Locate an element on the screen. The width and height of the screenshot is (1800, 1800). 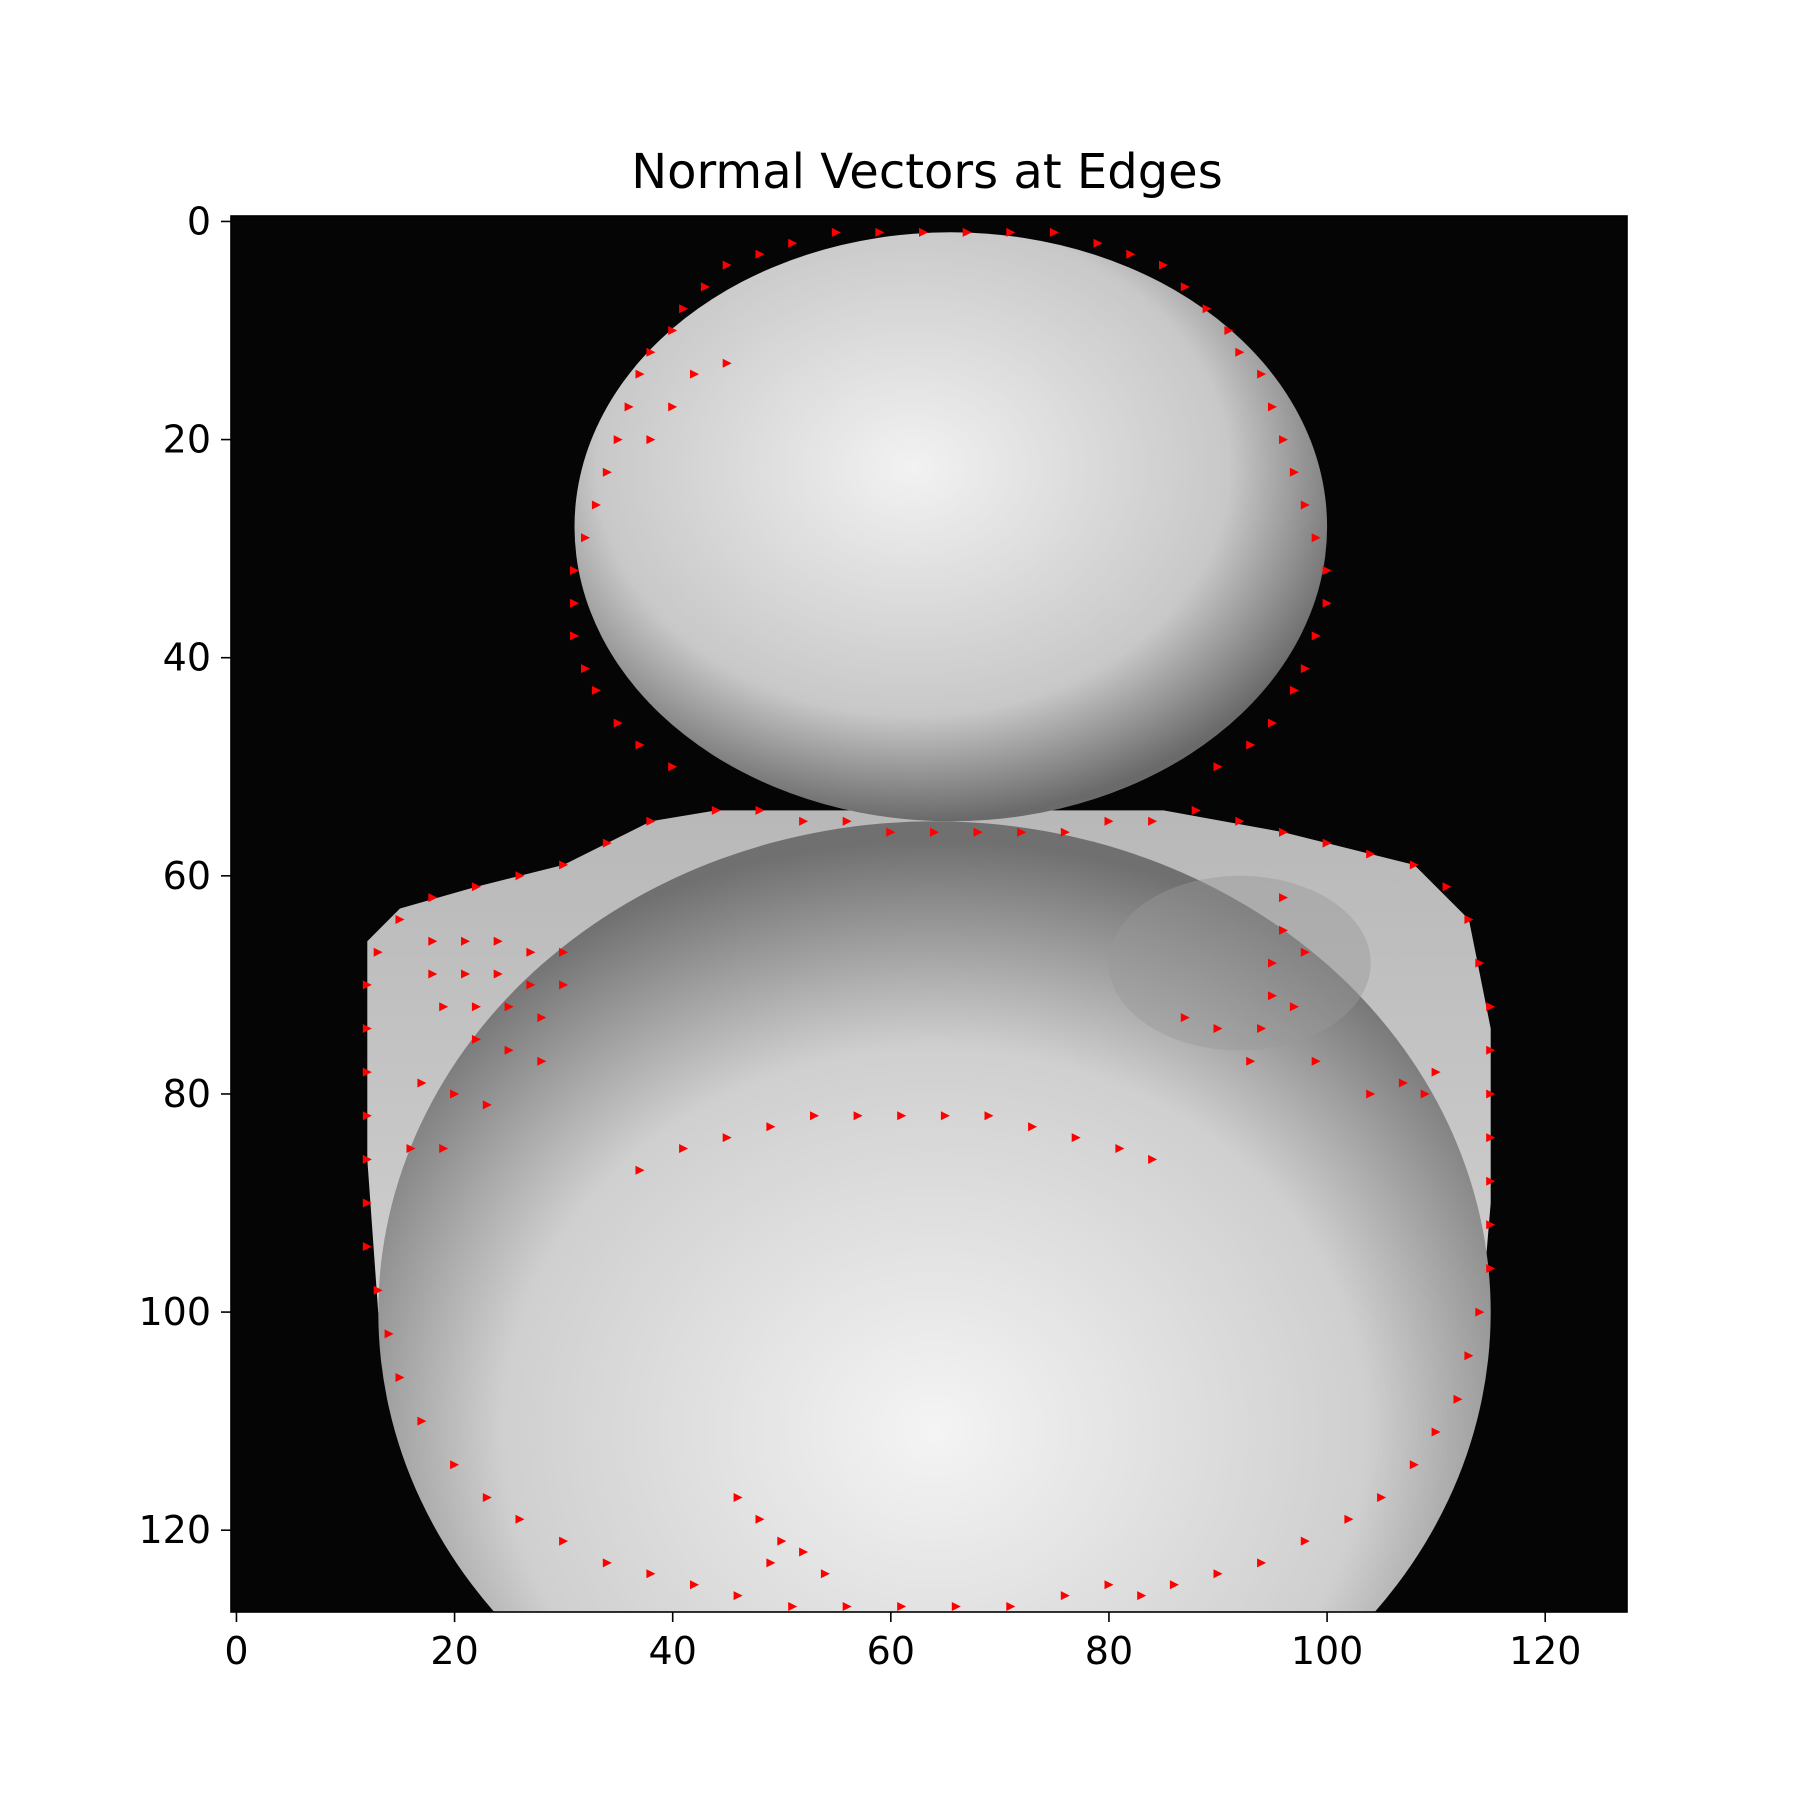
y-tick-label: 0 is located at coordinates (199, 221).